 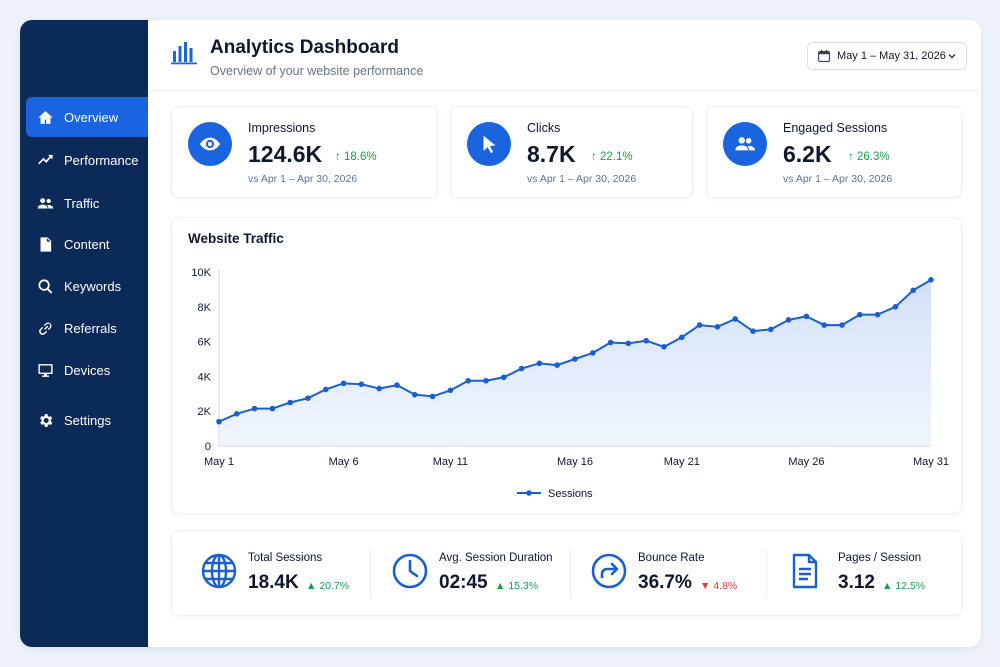 I want to click on metric-delta: ▲ 15.3%, so click(x=517, y=586).